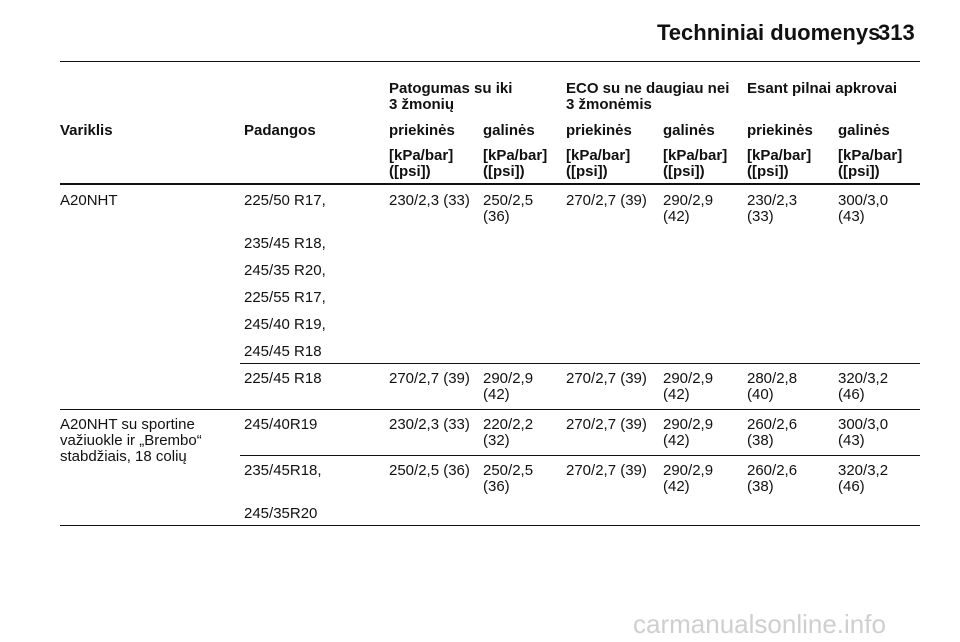 This screenshot has width=960, height=642. I want to click on column-header-full-front: priekinės, so click(780, 130).